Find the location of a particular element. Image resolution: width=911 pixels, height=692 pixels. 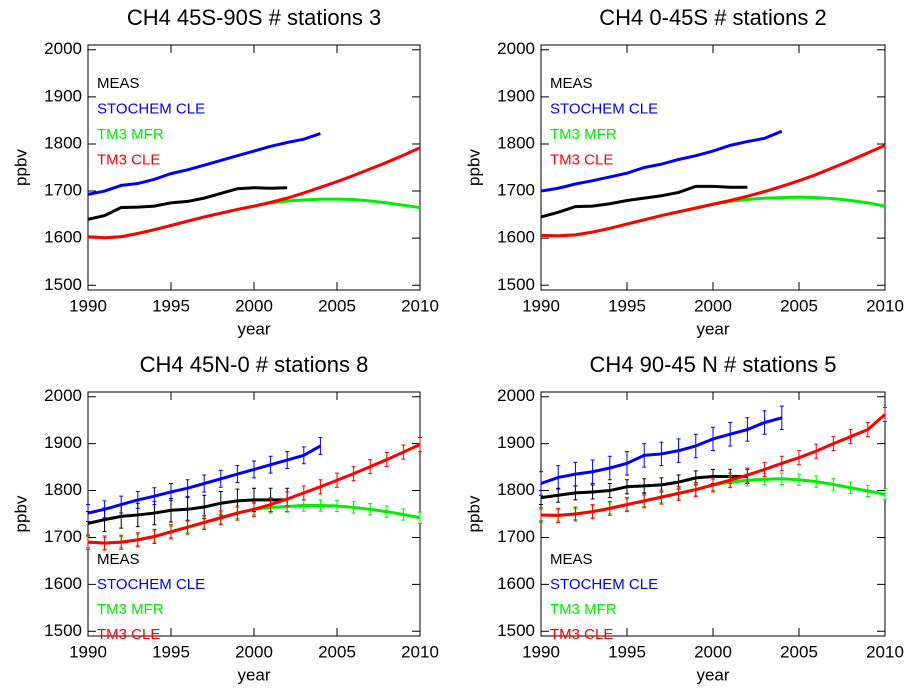

panel-title: CH4 45N-0 # stations 8 is located at coordinates (254, 364).